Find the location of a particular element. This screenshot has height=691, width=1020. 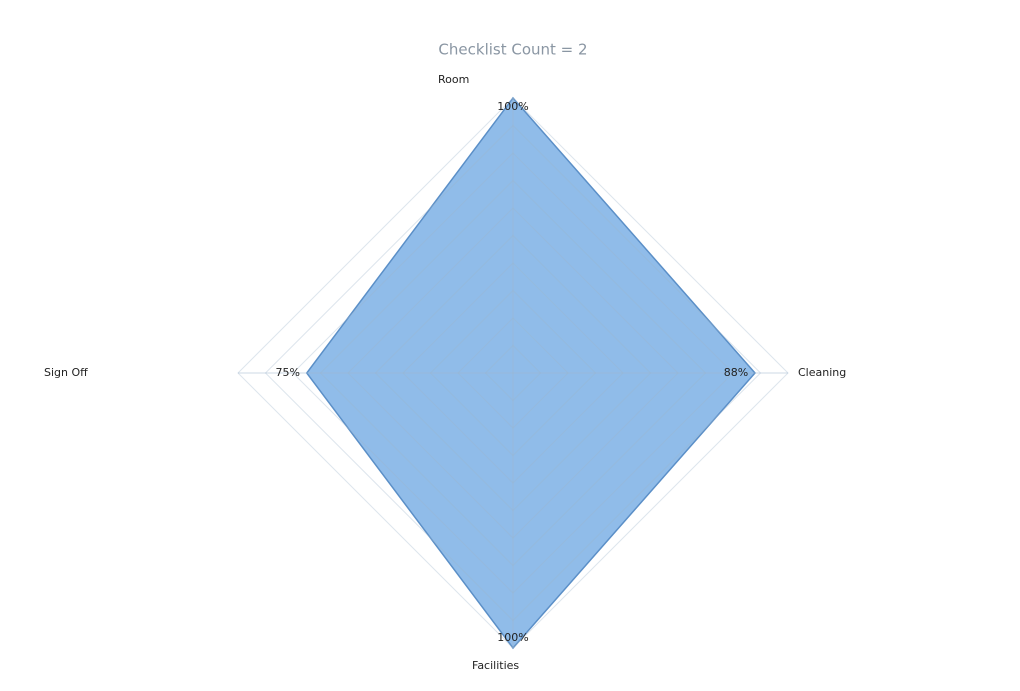

data-label: 88% is located at coordinates (736, 372).